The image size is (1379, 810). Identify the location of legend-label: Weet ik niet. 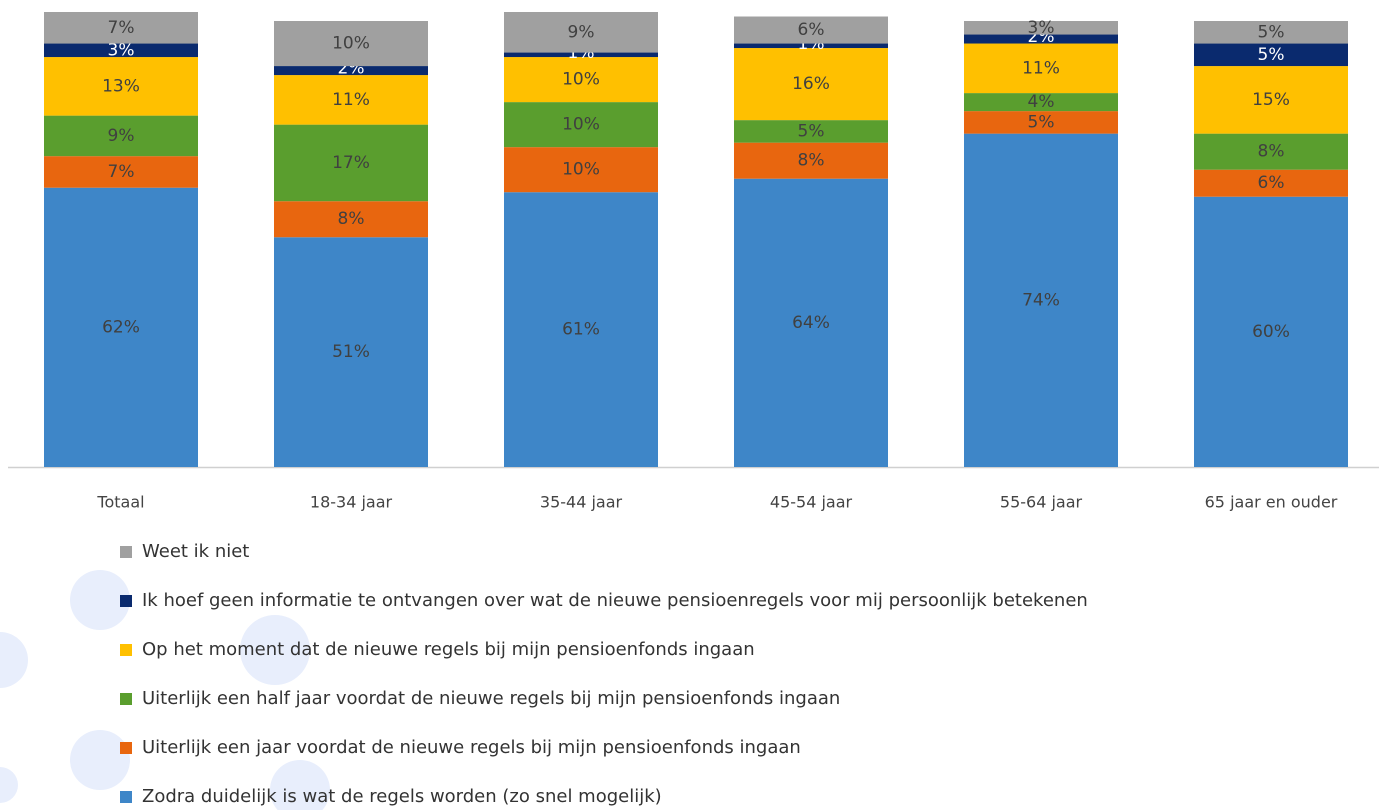
(195, 551).